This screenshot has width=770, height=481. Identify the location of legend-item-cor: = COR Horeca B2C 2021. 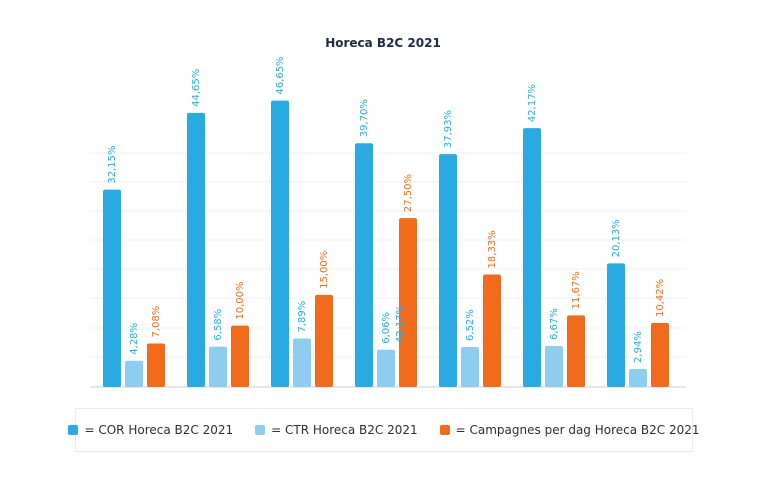
(150, 430).